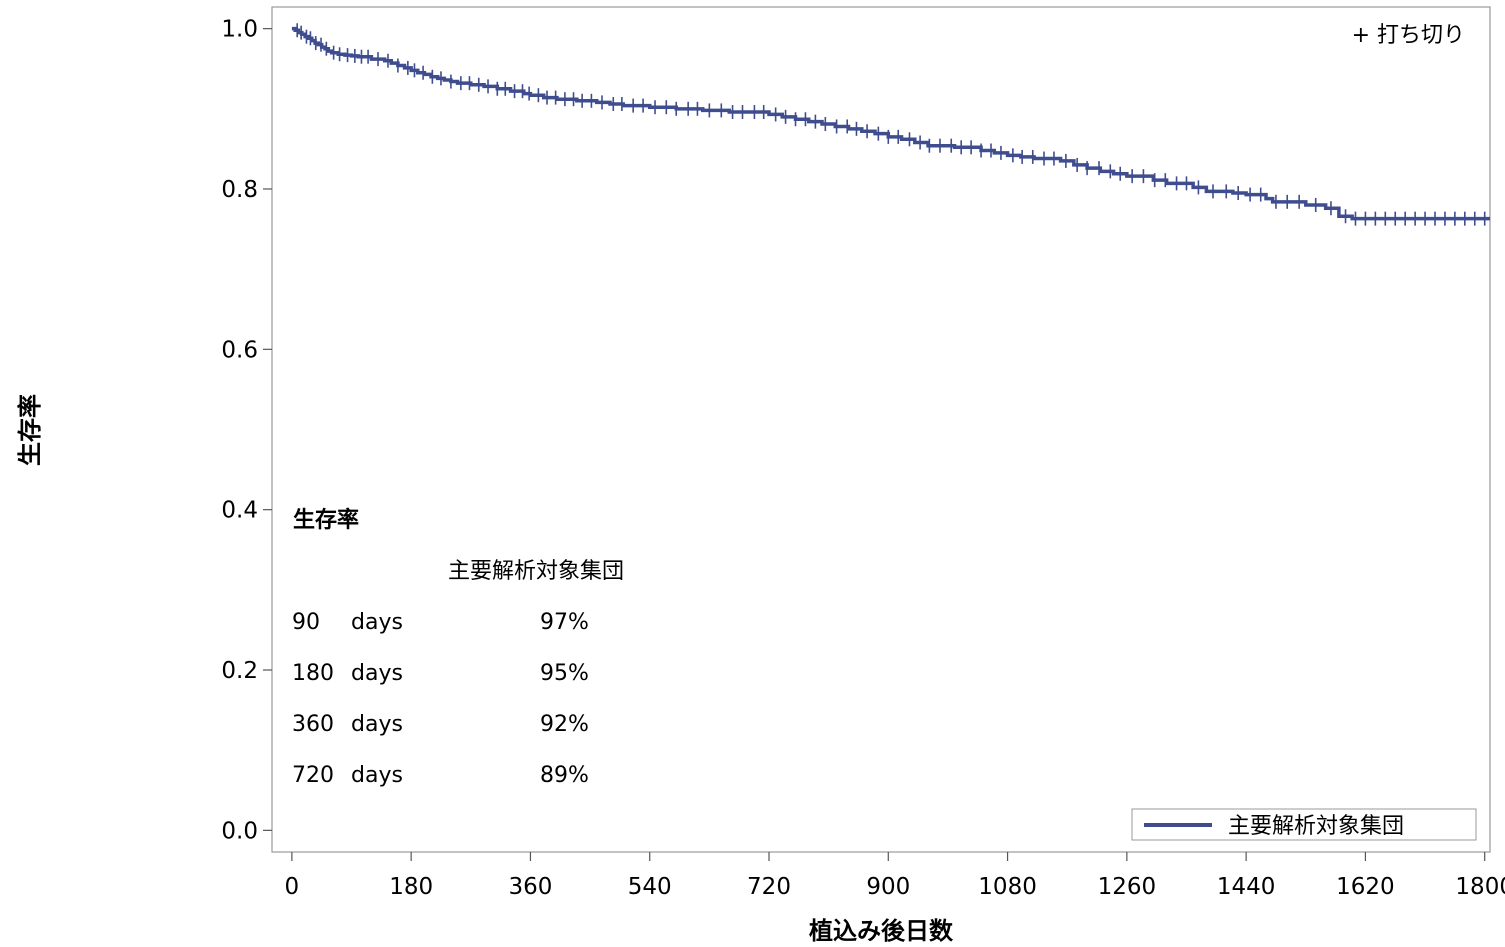  I want to click on y-tick-label: 0.2, so click(239, 671).